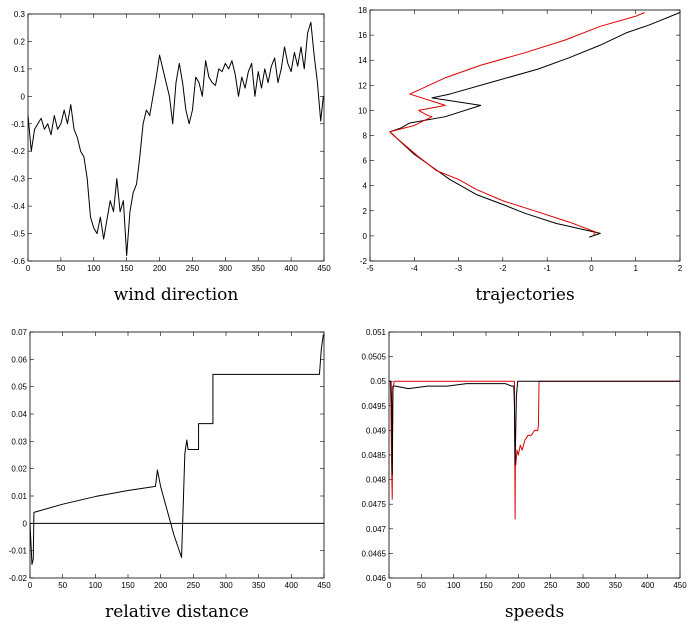 The height and width of the screenshot is (628, 690). Describe the element at coordinates (18, 206) in the screenshot. I see `y-tick-label: -0.4` at that location.